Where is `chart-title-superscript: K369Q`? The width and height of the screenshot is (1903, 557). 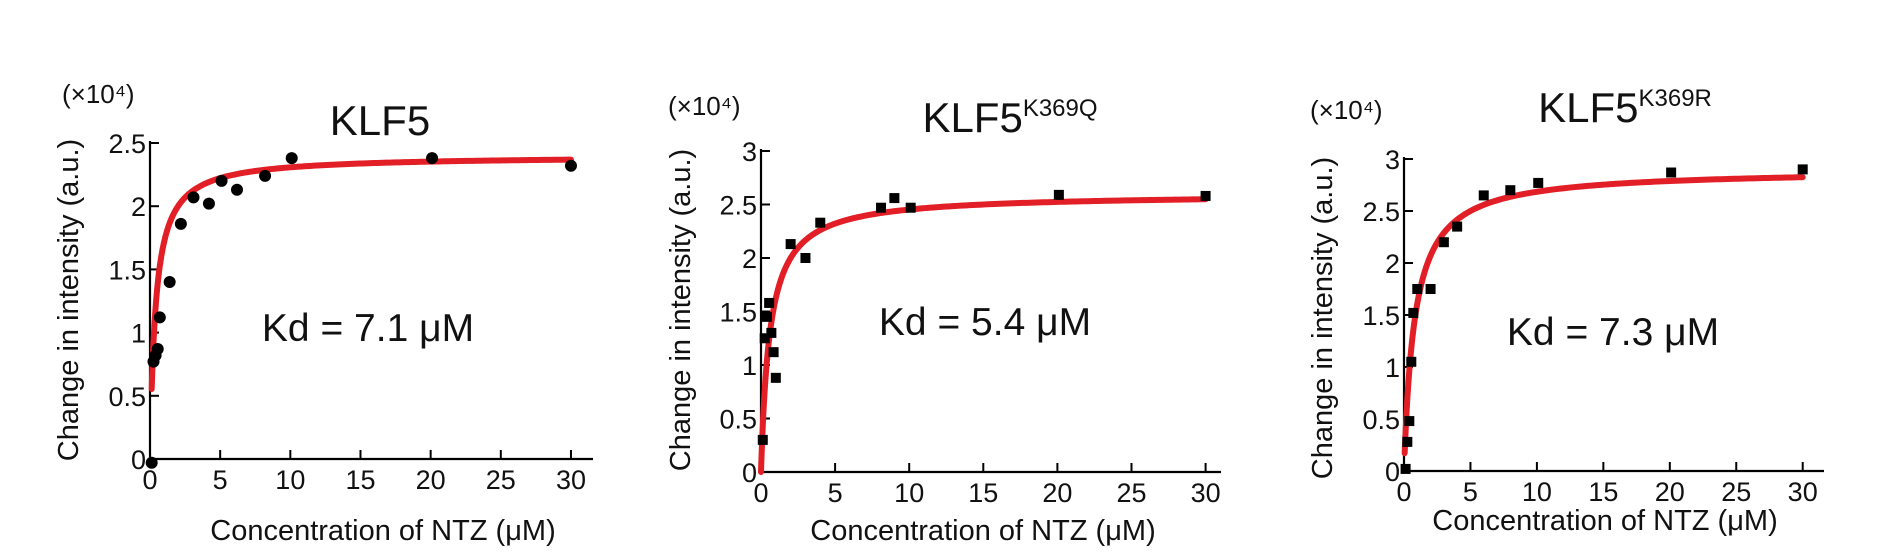 chart-title-superscript: K369Q is located at coordinates (1060, 108).